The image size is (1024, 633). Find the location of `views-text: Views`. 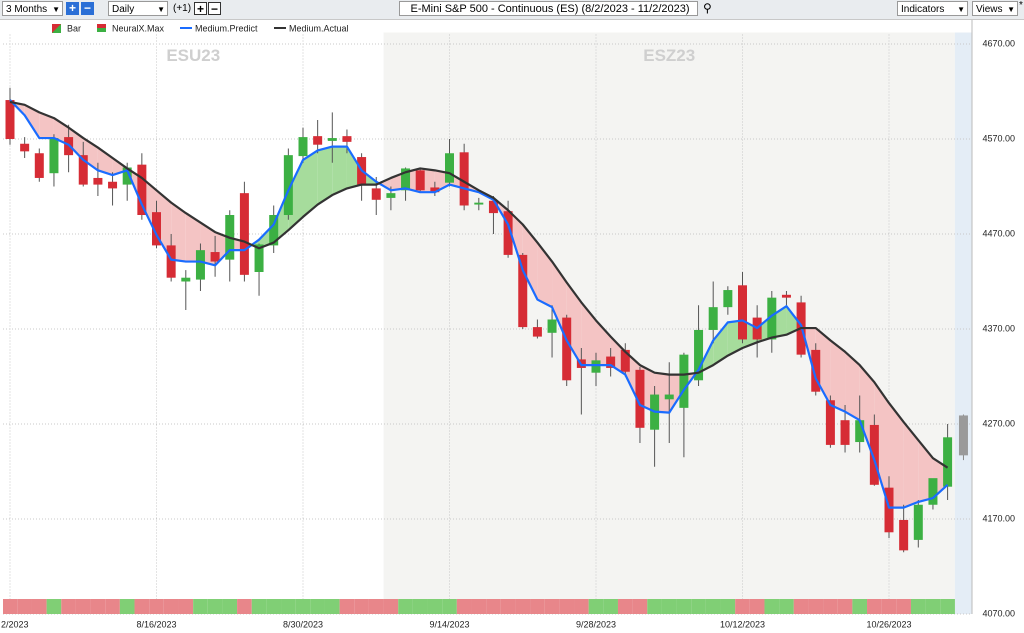

views-text: Views is located at coordinates (989, 9).